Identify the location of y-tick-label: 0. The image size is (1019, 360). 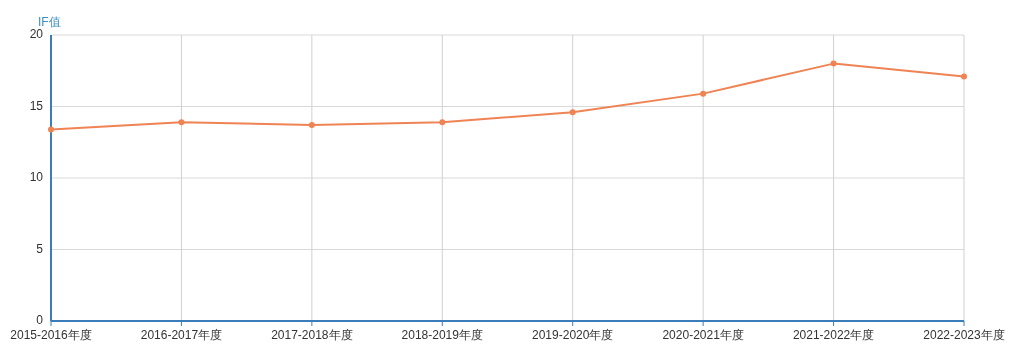
(40, 320).